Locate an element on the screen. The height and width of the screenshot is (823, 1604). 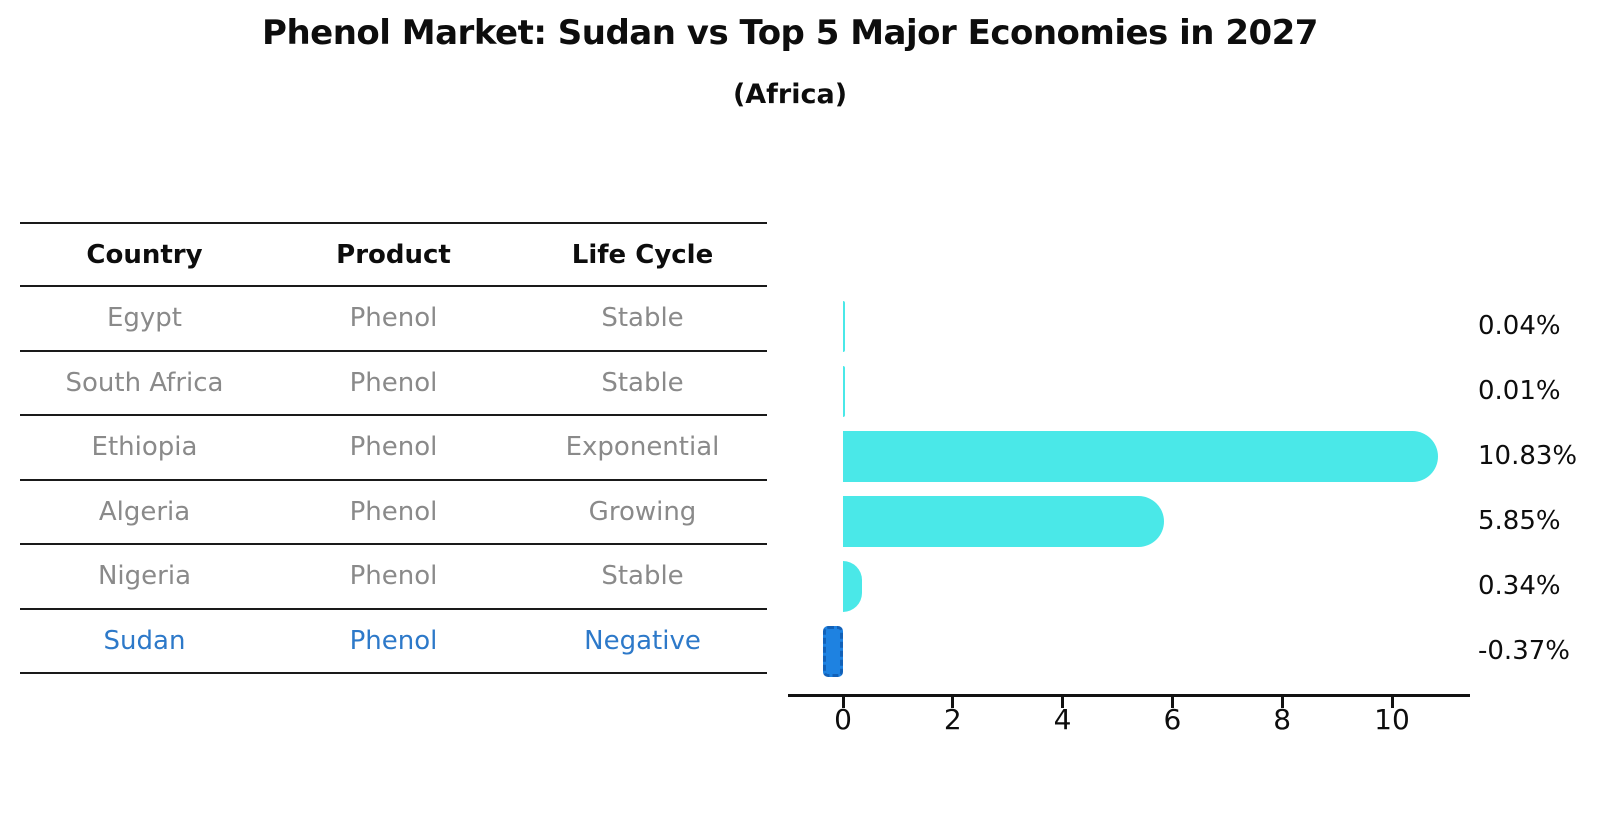
table-row-algeria: Algeria Phenol Growing is located at coordinates (393, 513).